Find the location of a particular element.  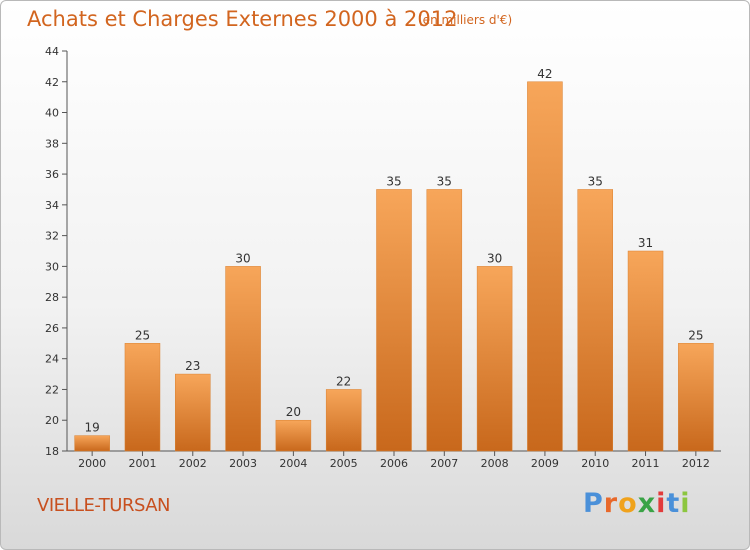

bar-2001 is located at coordinates (142, 397).